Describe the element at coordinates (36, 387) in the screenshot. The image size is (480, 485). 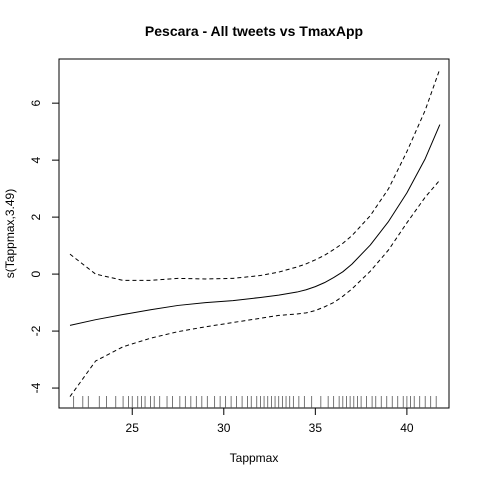
I see `y-tick-label: -4` at that location.